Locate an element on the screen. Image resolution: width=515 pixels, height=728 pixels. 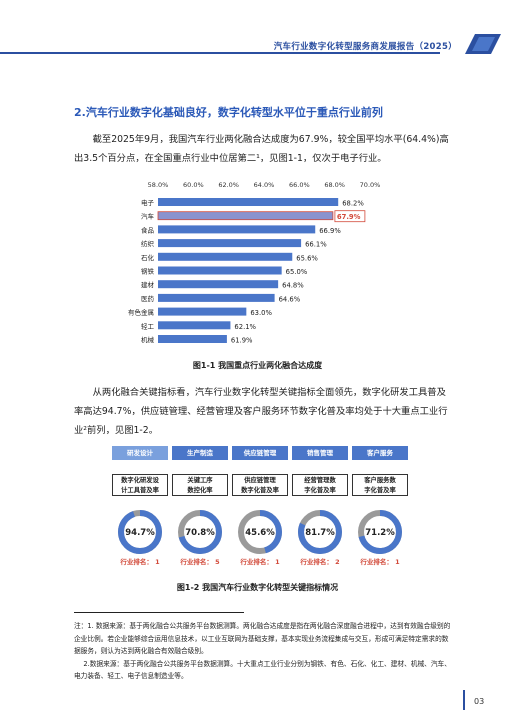
category-header: 供应链管理 is located at coordinates (260, 453).